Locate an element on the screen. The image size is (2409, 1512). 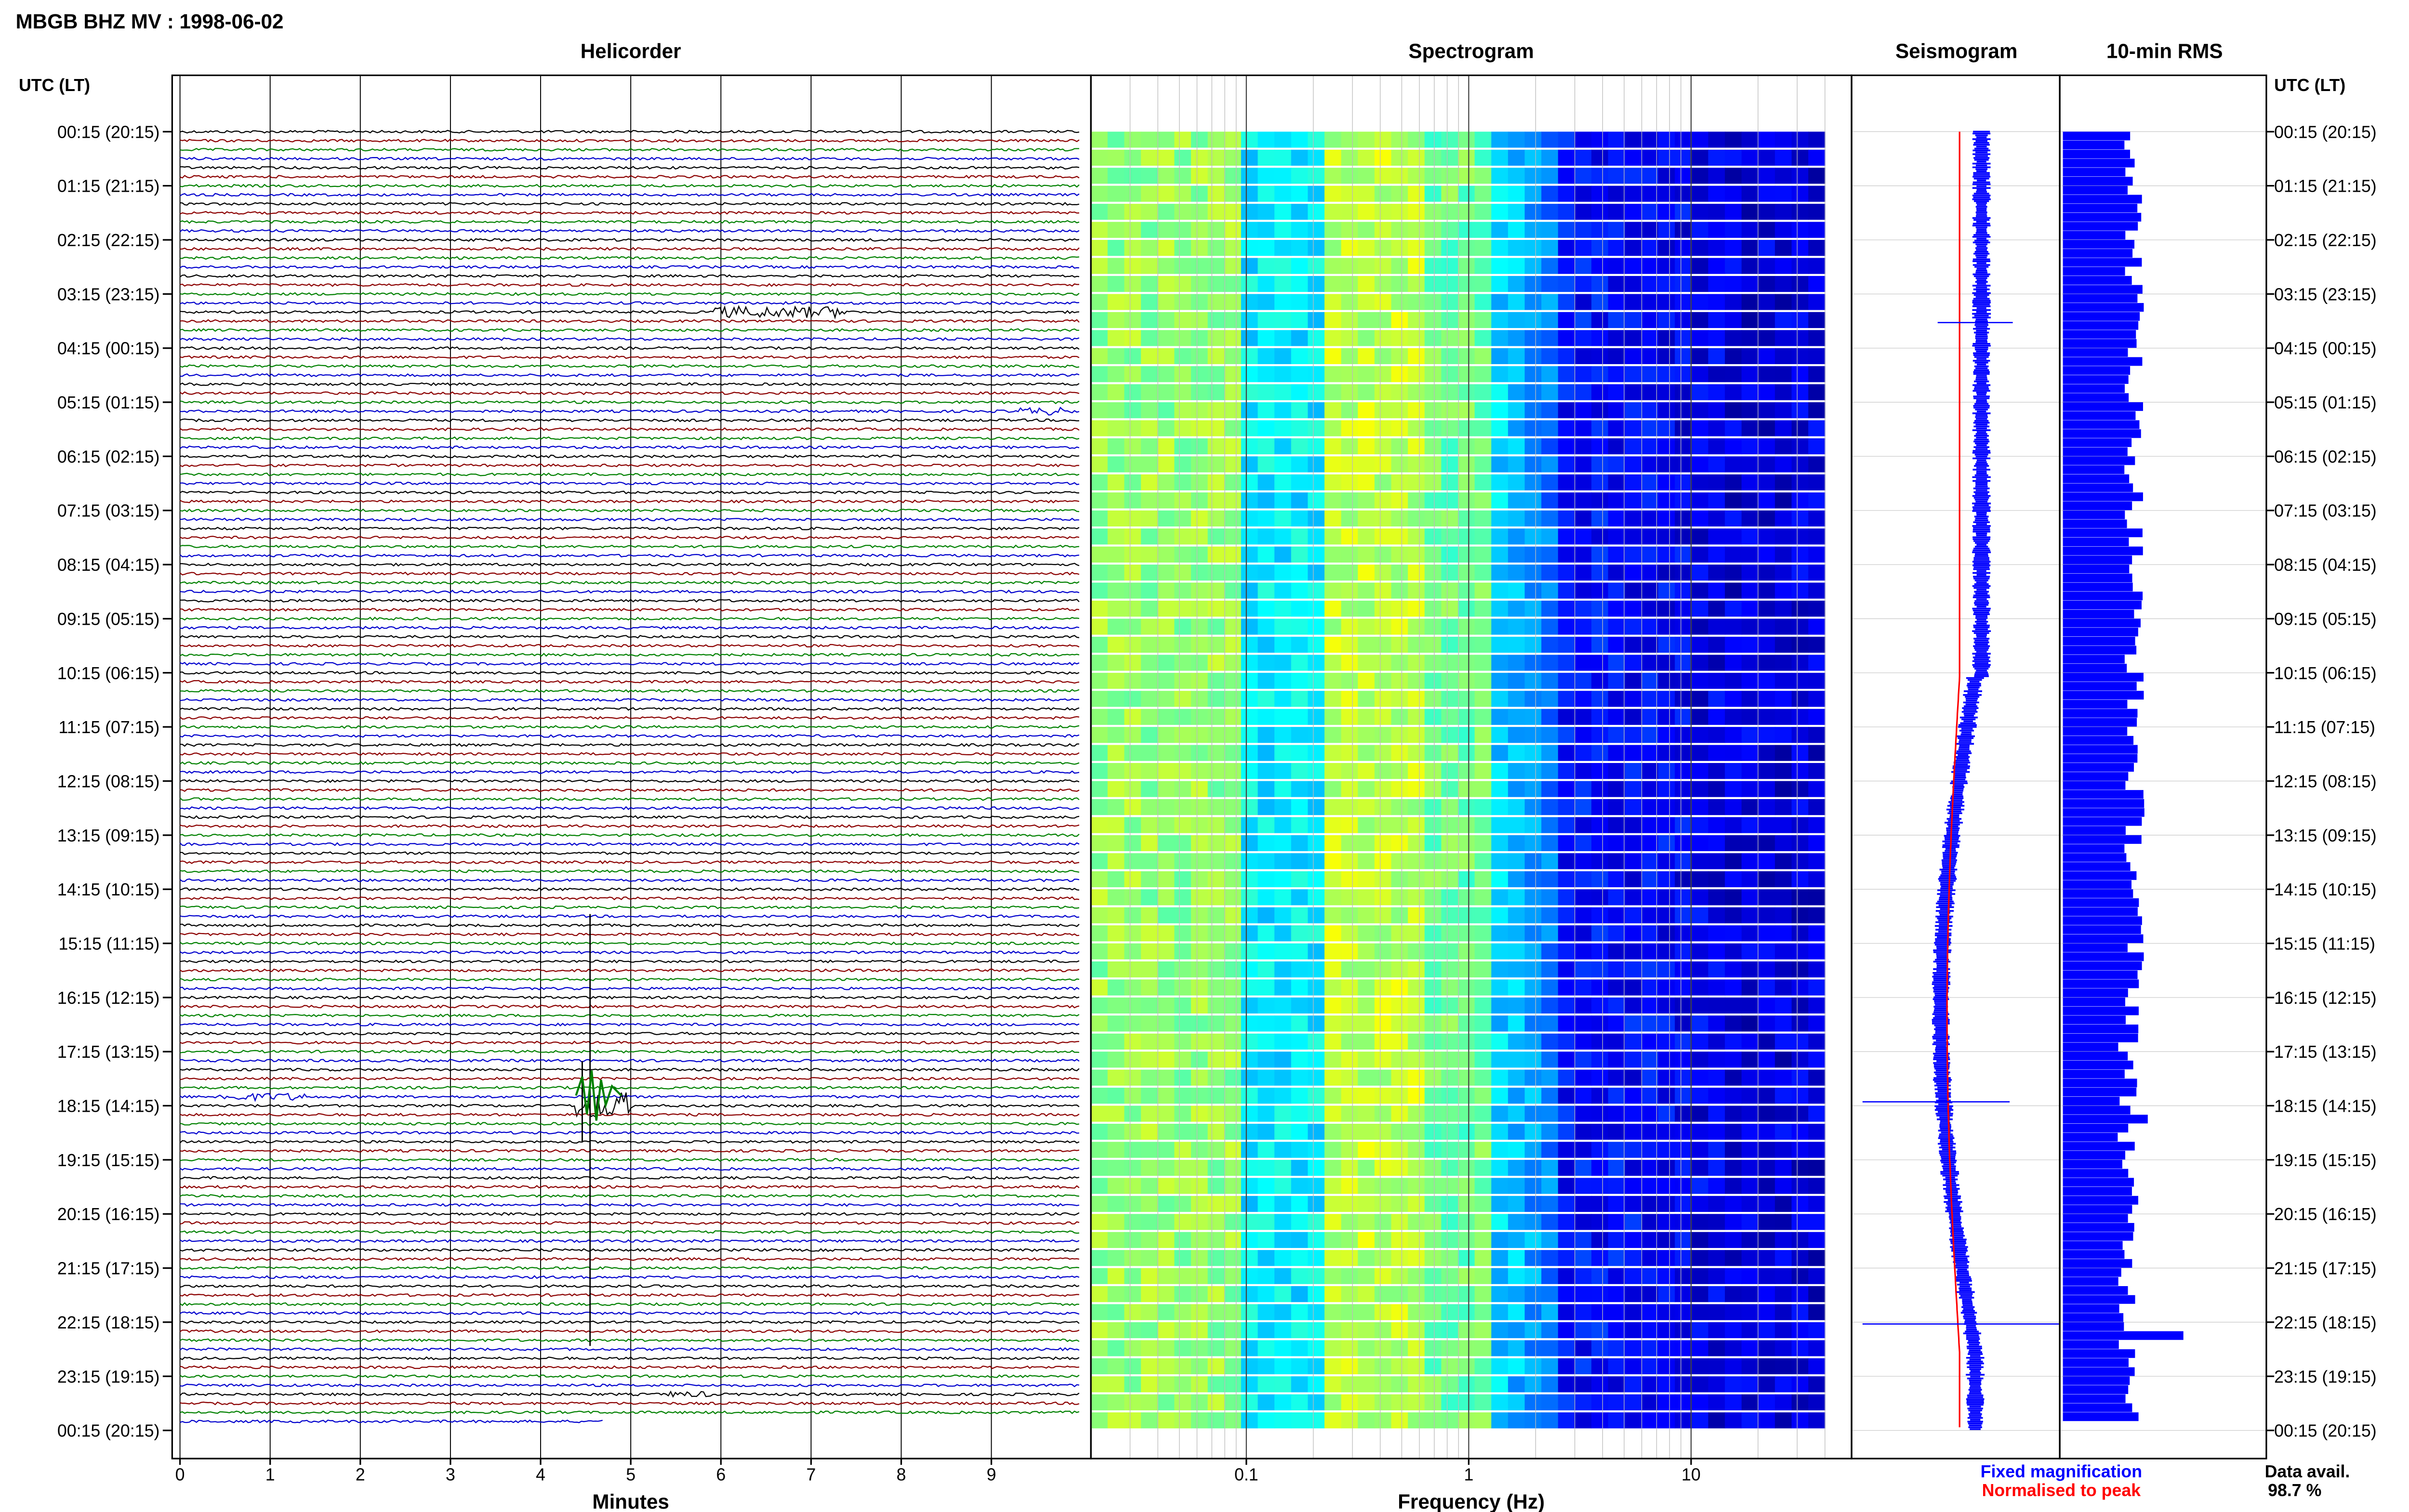
time-axis-label-right: 22:15 (18:15) is located at coordinates (2325, 1322).